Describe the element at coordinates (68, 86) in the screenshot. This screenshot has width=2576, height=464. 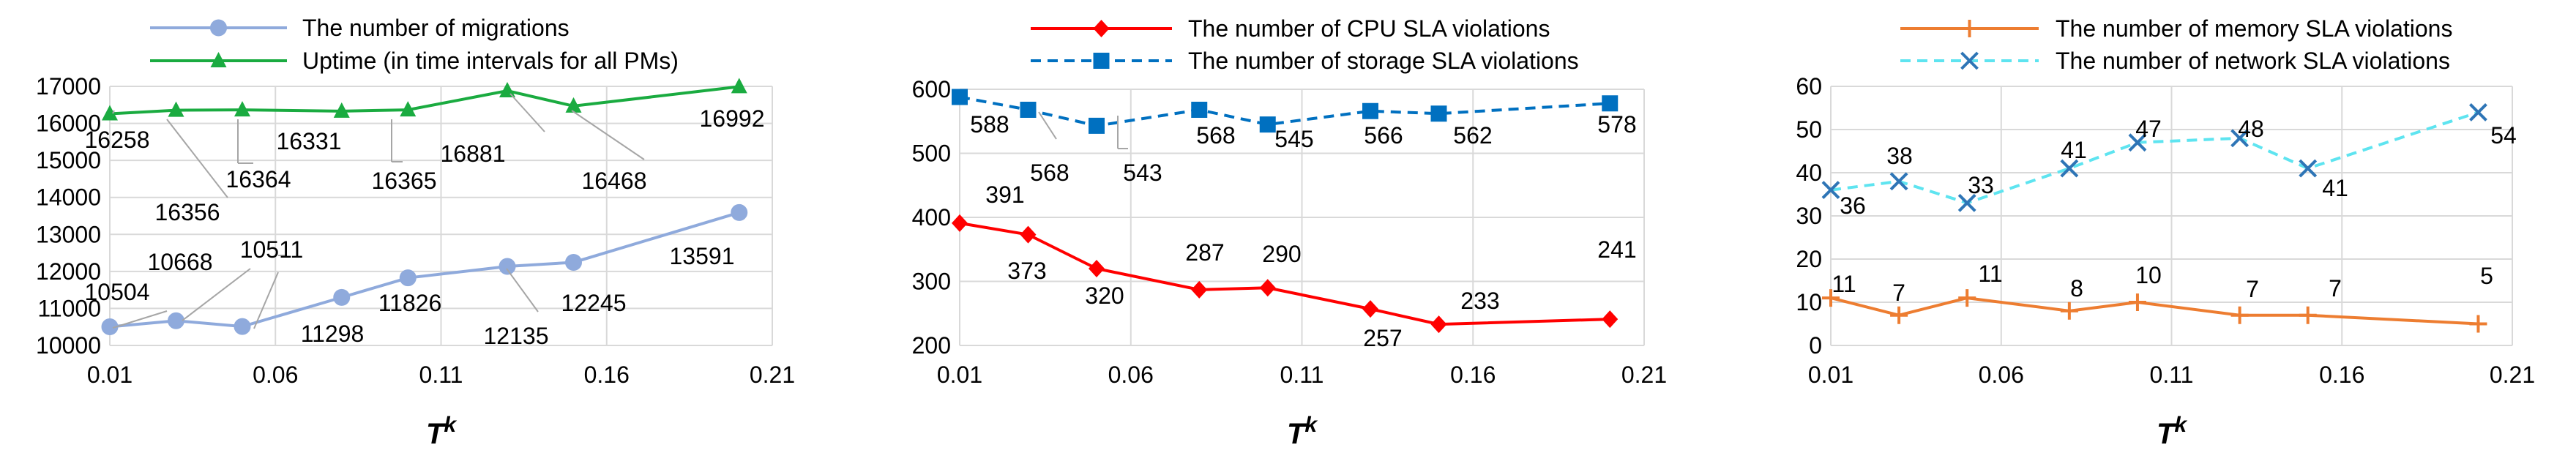
I see `y-tick-label: 17000` at that location.